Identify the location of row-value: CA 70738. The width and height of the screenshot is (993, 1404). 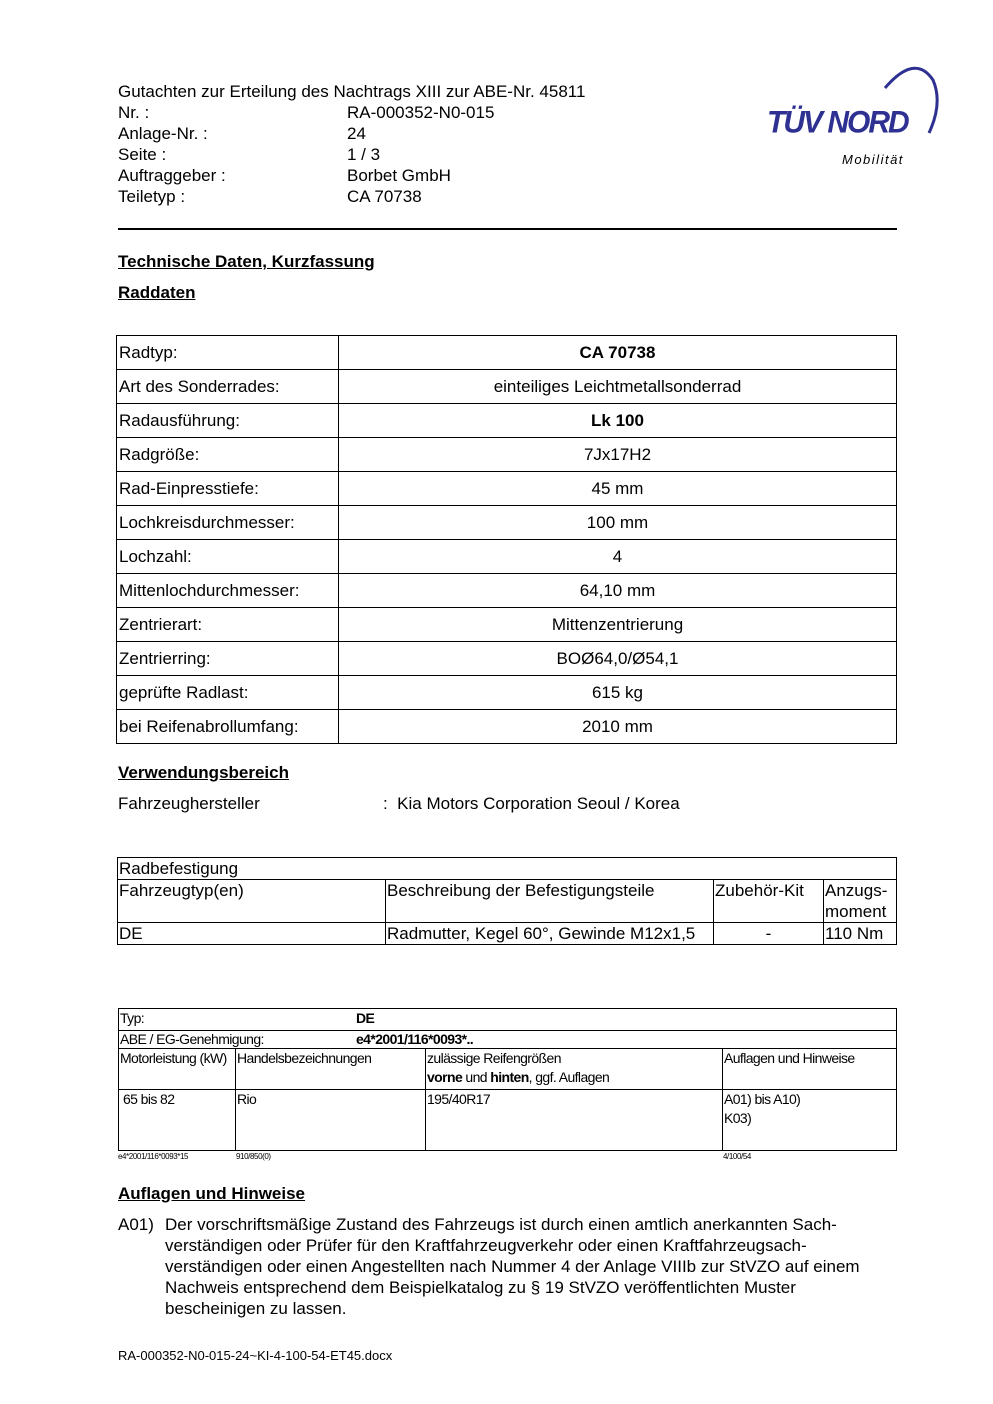
(617, 352).